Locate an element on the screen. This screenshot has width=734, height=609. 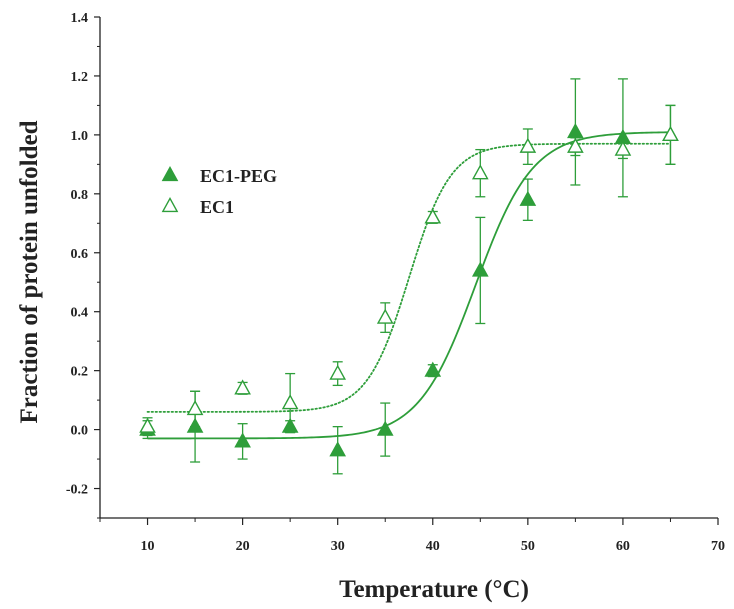
x-tick-label: 10 is located at coordinates (148, 546).